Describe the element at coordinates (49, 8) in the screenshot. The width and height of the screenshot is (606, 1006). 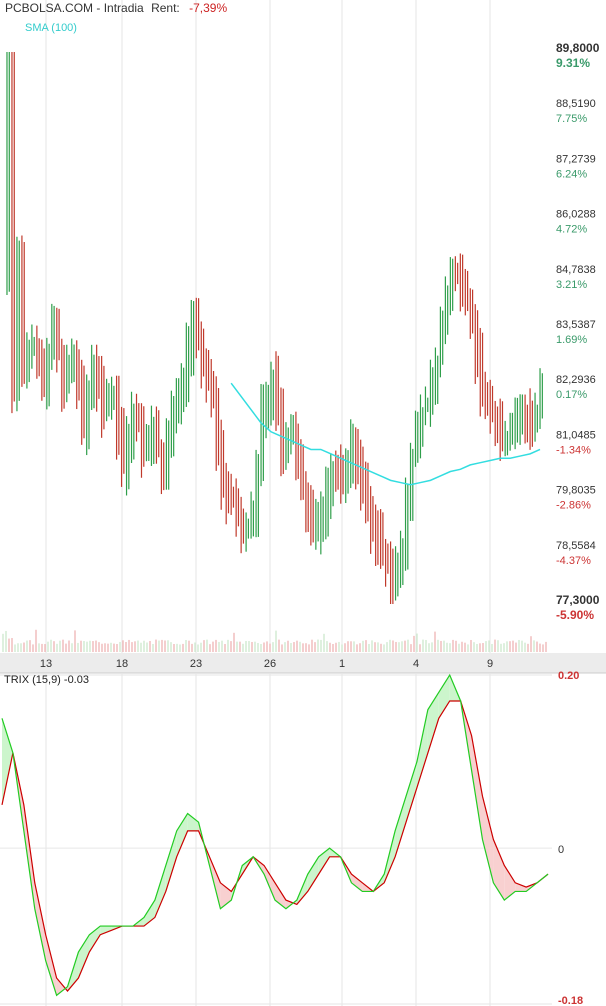
I see `site-name: PCBOLSA.COM` at that location.